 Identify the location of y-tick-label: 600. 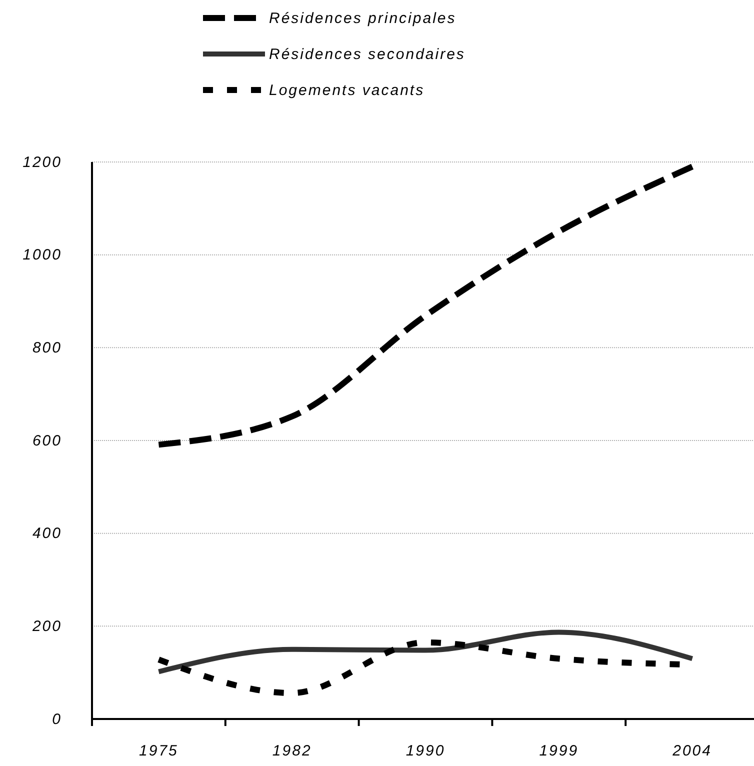
(47, 441).